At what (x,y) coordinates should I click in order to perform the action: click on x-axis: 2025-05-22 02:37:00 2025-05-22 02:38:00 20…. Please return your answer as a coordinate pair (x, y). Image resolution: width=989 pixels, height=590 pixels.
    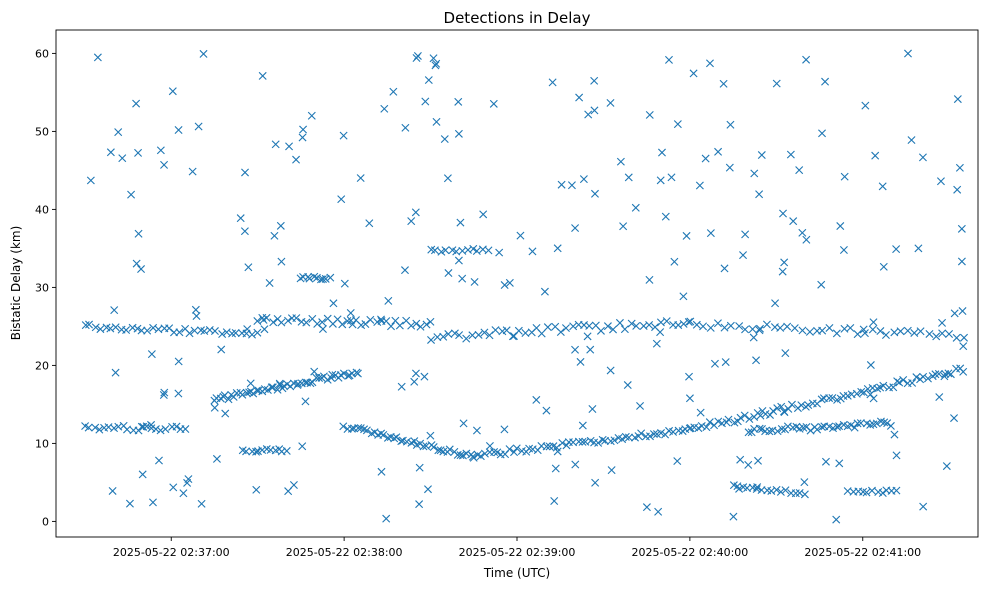
    Looking at the image, I should click on (517, 548).